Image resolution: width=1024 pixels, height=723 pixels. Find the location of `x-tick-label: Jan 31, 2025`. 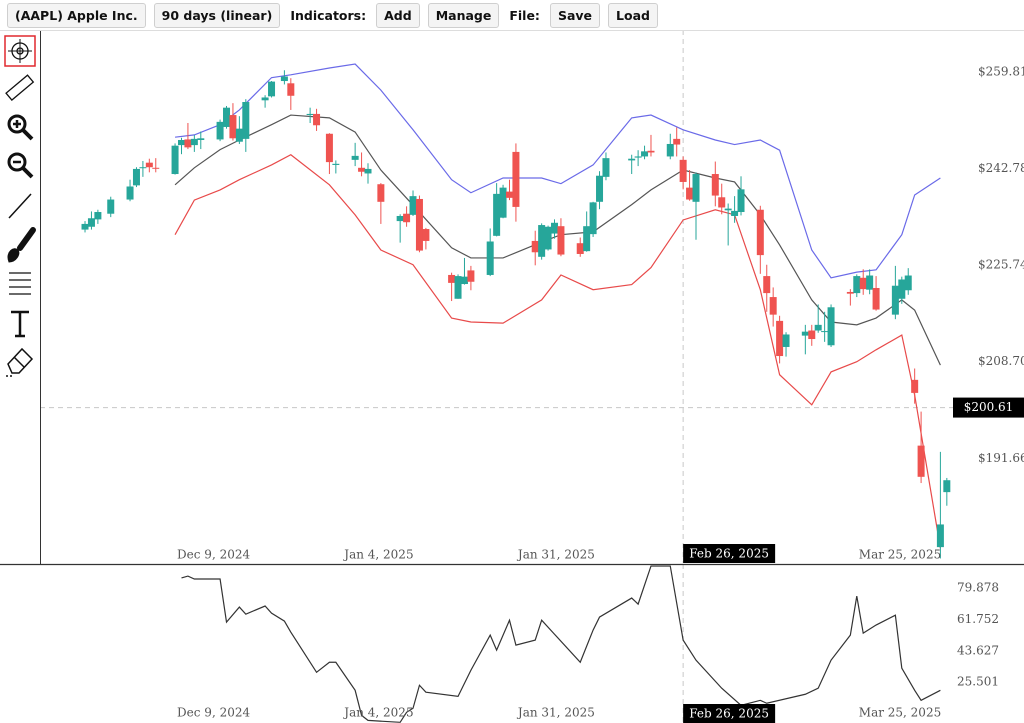

x-tick-label: Jan 31, 2025 is located at coordinates (555, 555).